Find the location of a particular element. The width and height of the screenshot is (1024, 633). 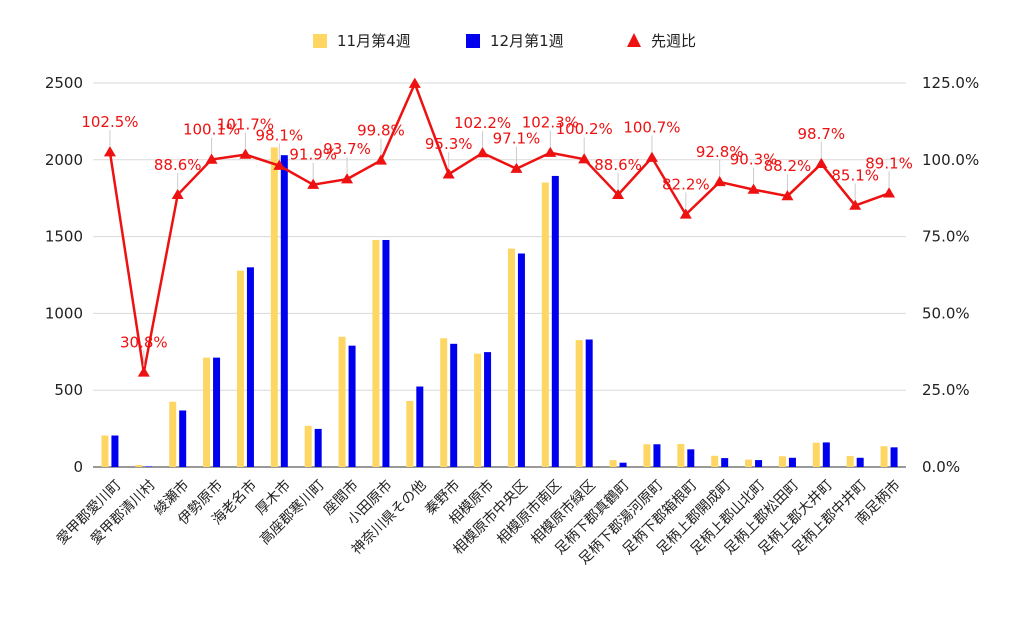

y-right-tick-label: 75.0% is located at coordinates (946, 237).